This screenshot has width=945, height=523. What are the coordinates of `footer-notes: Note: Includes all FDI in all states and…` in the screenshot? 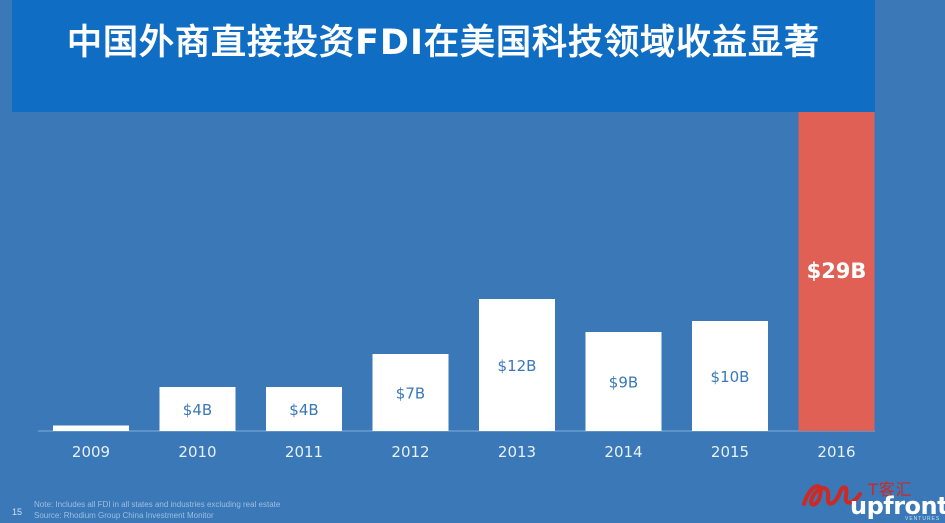 It's located at (157, 510).